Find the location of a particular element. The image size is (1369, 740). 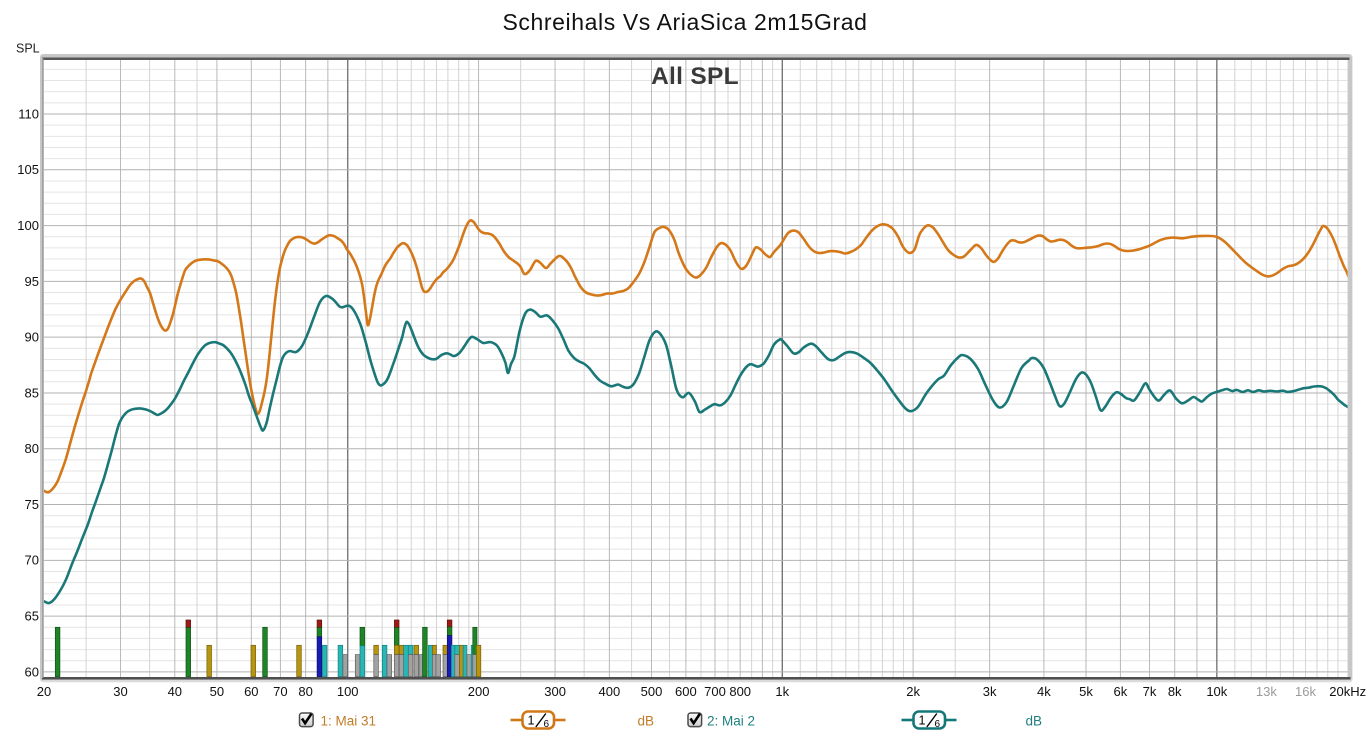

svg-text: 500 is located at coordinates (652, 691).